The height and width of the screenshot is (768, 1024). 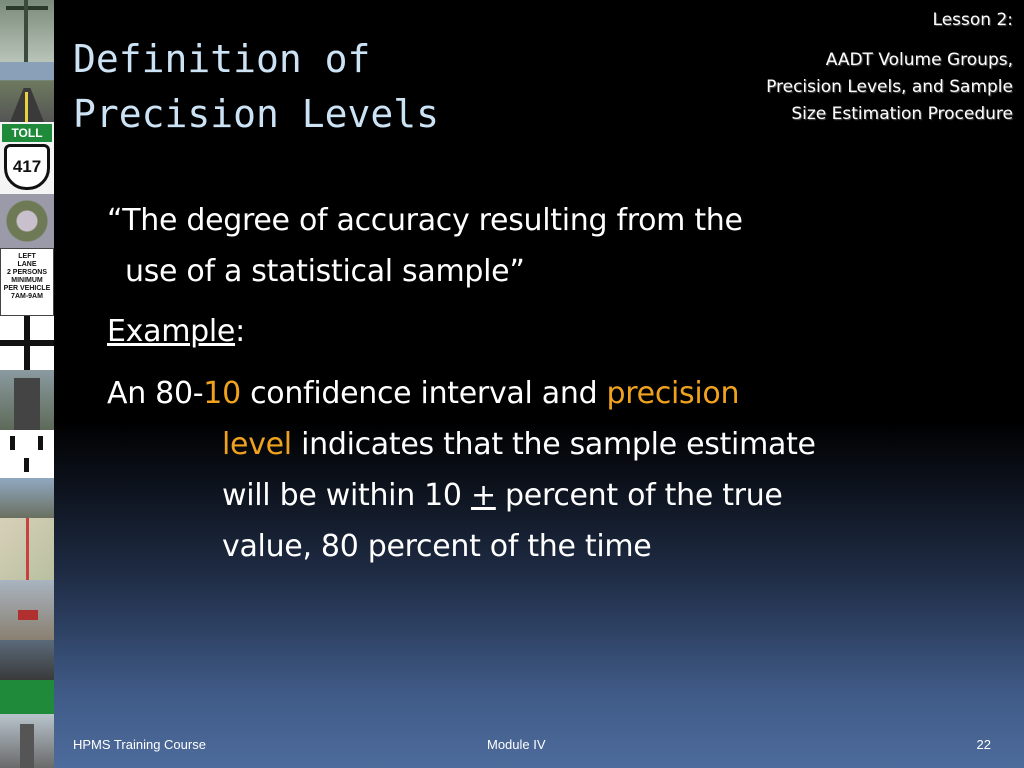 What do you see at coordinates (553, 444) in the screenshot?
I see `body-text: indicates that the sample estimate` at bounding box center [553, 444].